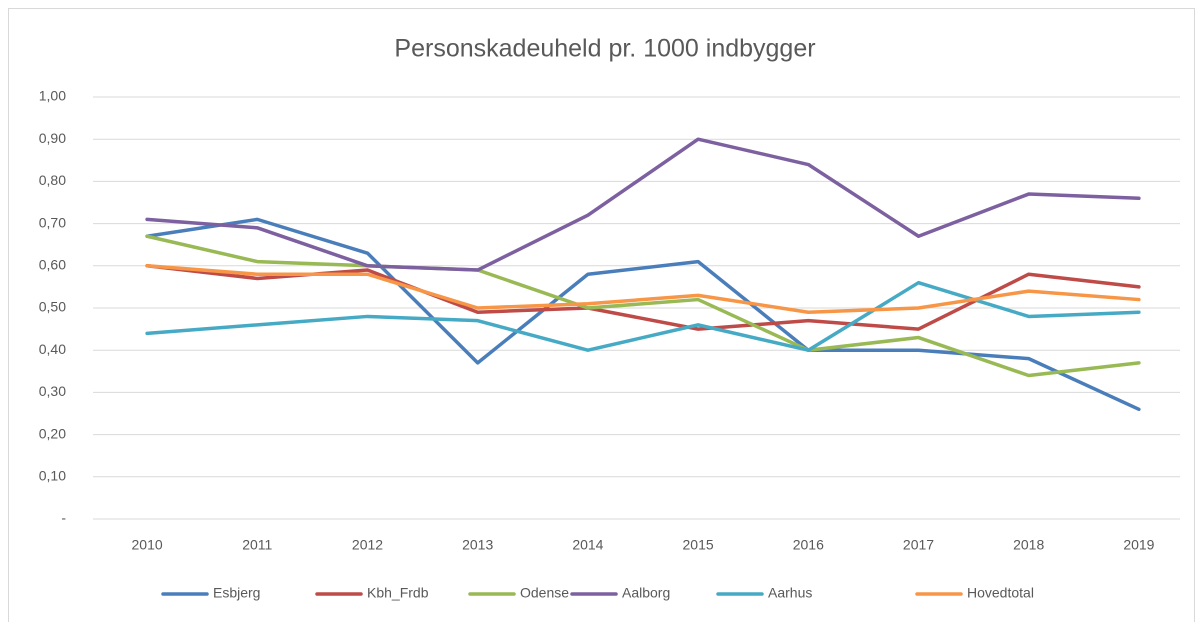 This screenshot has width=1196, height=622. Describe the element at coordinates (52, 391) in the screenshot. I see `y-tick-label: 0,30` at that location.